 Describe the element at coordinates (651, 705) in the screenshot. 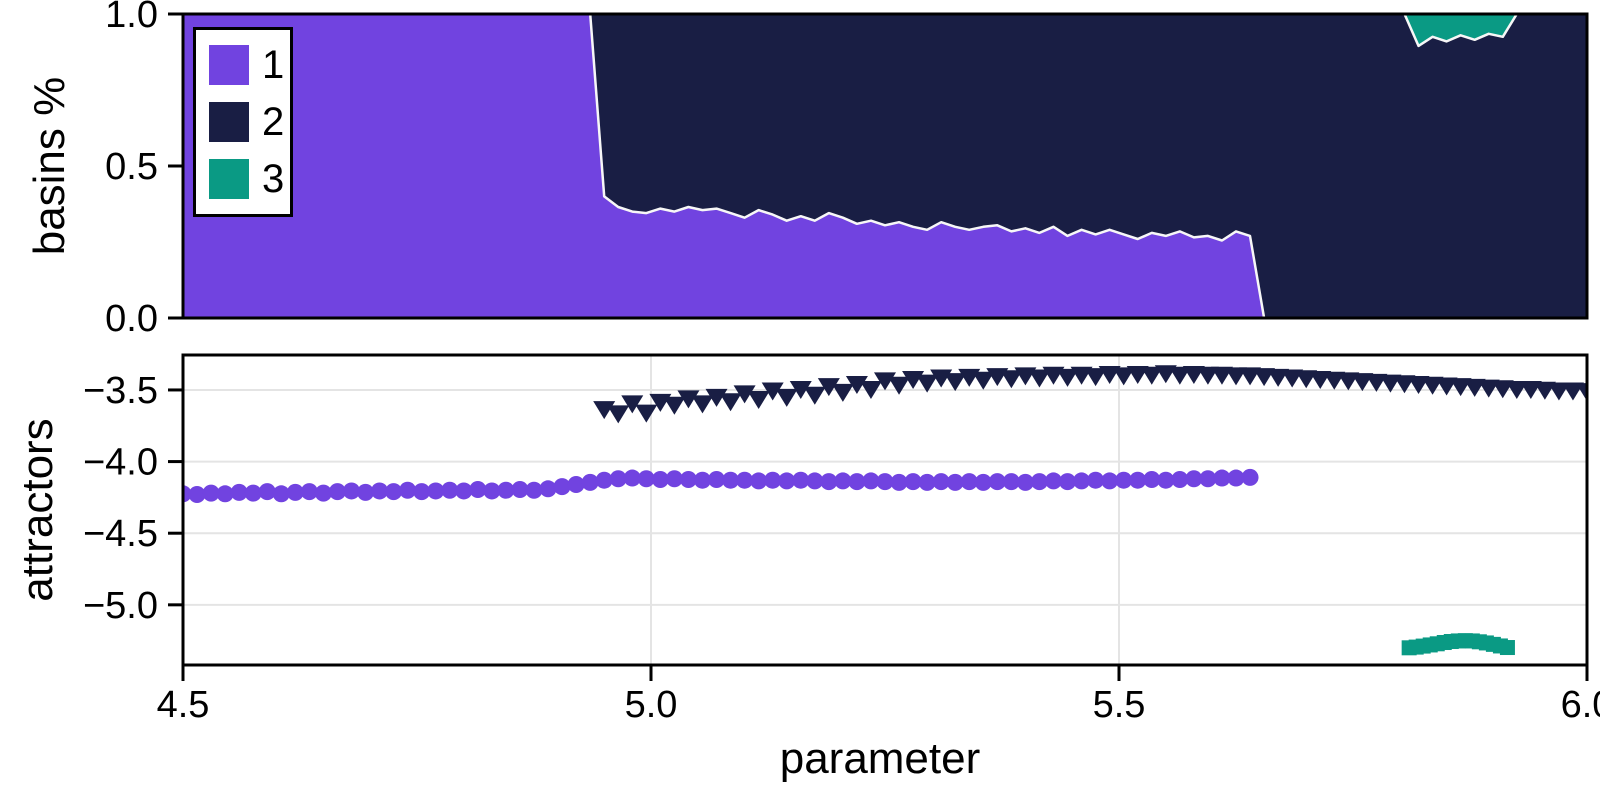

I see `attractors-xtick-label: 5.0` at that location.